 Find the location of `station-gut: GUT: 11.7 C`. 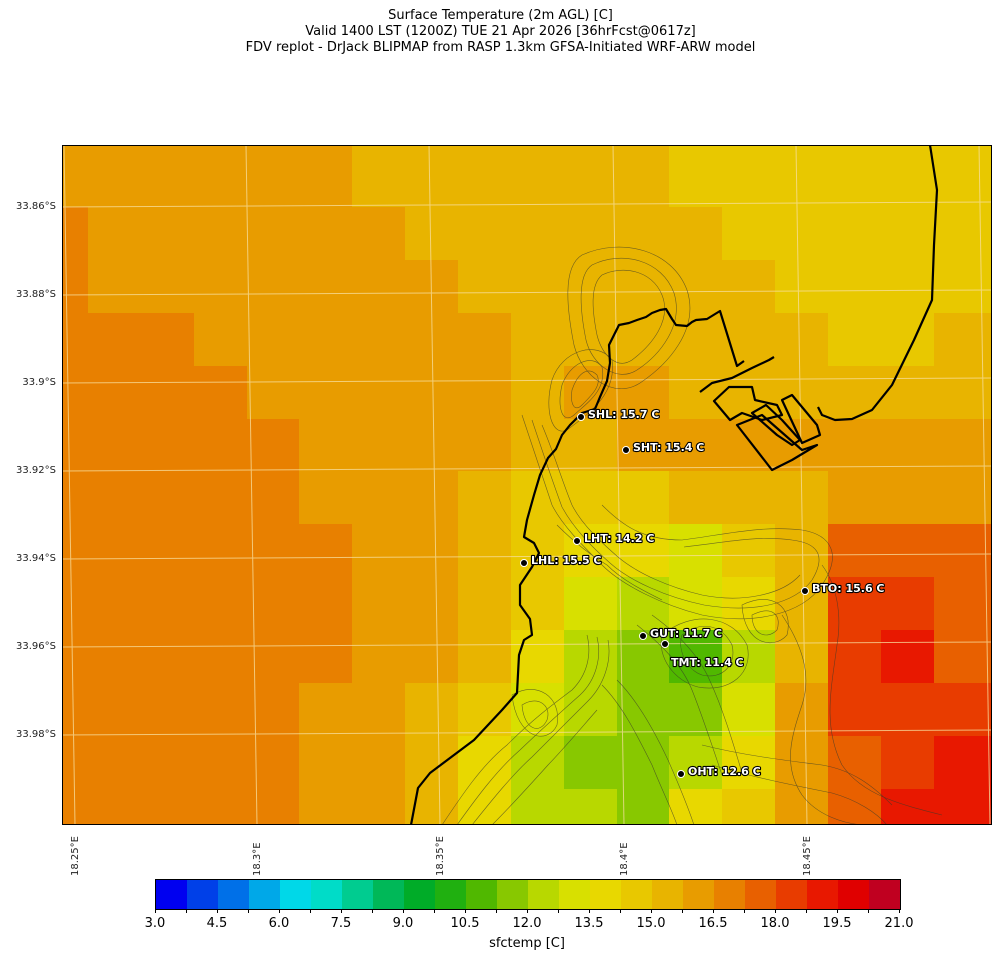

station-gut: GUT: 11.7 C is located at coordinates (681, 633).